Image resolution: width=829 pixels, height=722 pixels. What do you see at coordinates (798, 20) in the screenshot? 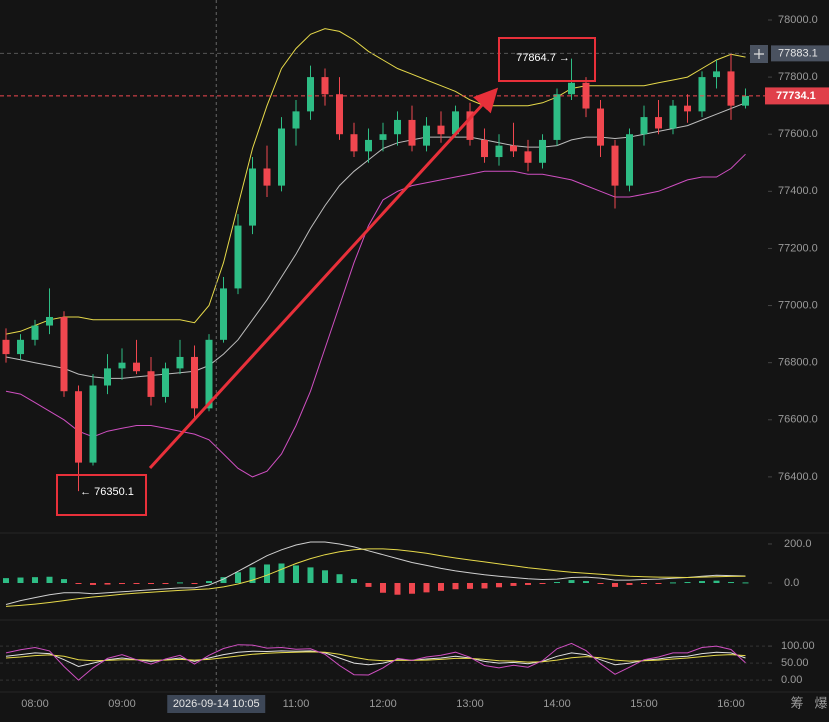
I see `y-tick-label: 78000.0` at bounding box center [798, 20].